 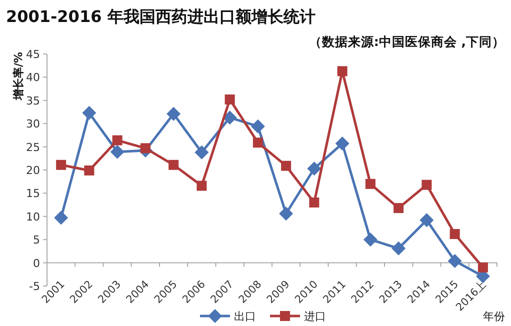 I want to click on y-tick-label: 30, so click(x=33, y=124).